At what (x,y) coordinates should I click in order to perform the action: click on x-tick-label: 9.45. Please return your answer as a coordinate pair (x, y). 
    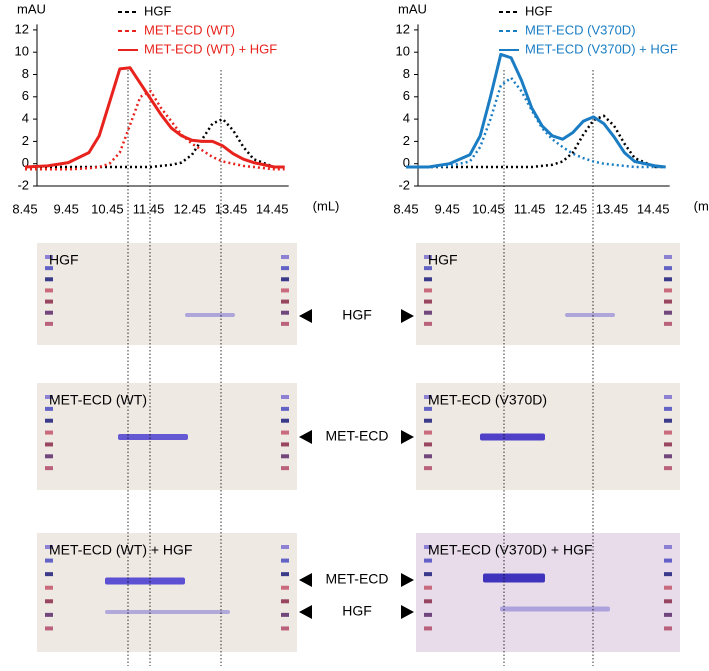
    Looking at the image, I should click on (66, 208).